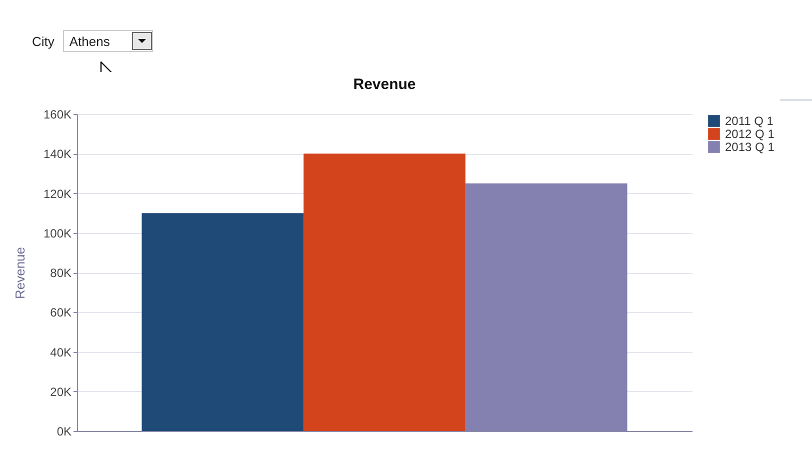  I want to click on legend-label: 2013 Q 1, so click(750, 147).